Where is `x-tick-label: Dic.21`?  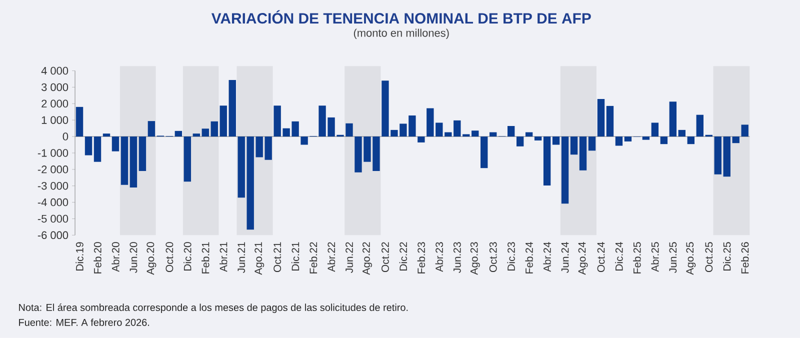
x-tick-label: Dic.21 is located at coordinates (295, 256).